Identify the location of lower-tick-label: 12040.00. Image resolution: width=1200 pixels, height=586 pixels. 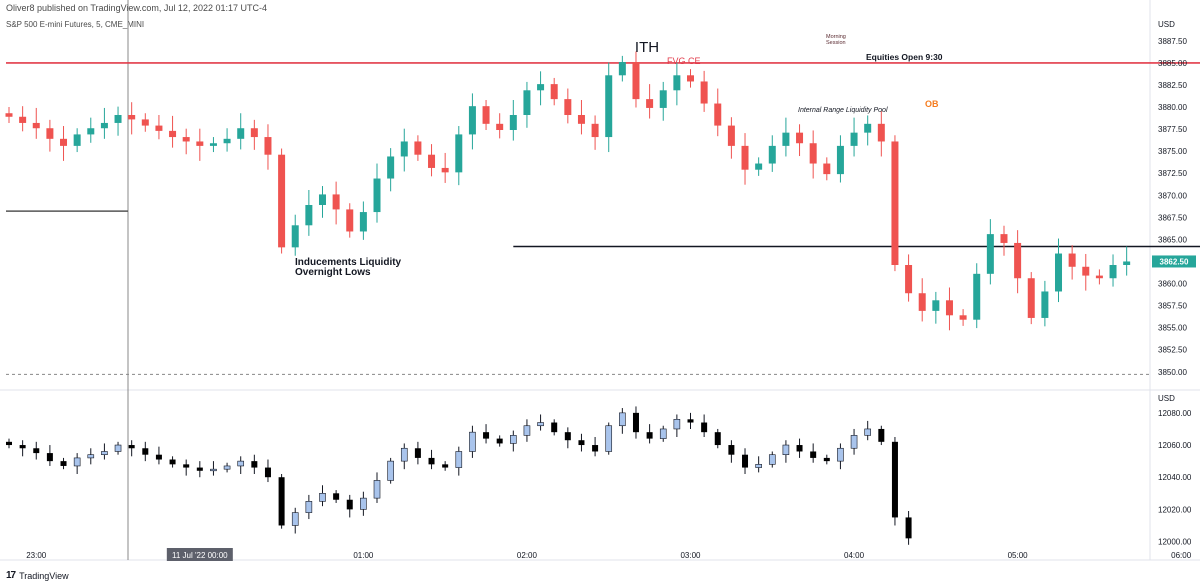
(1175, 477).